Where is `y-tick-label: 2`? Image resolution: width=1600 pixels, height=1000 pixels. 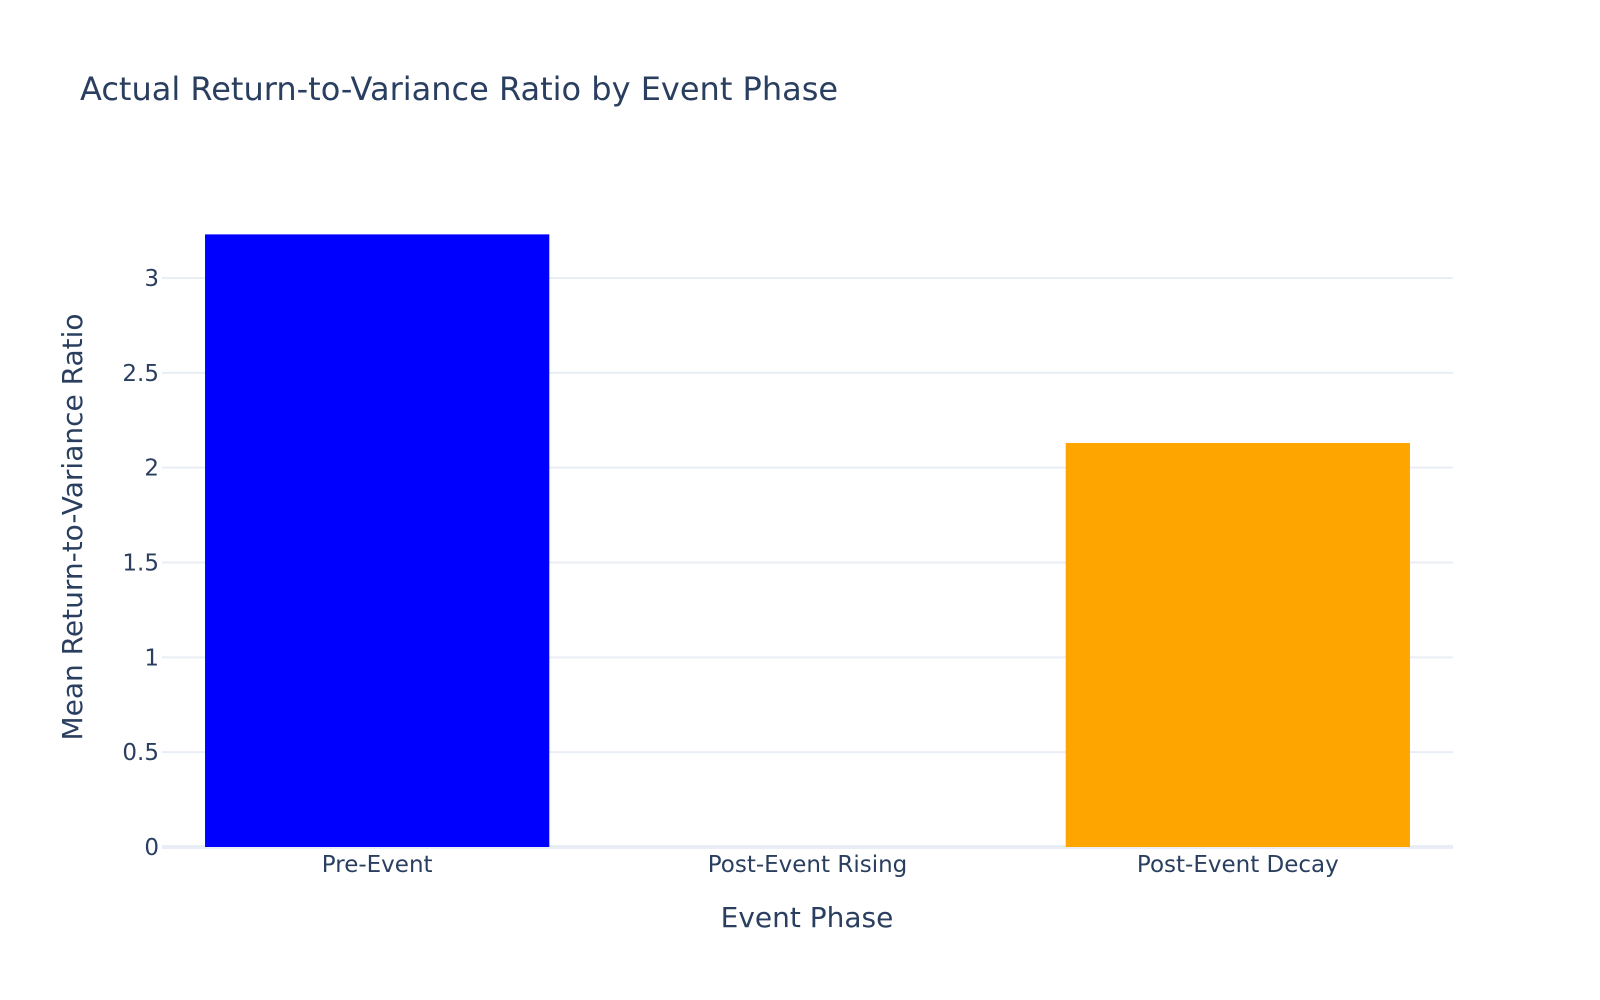
y-tick-label: 2 is located at coordinates (151, 469).